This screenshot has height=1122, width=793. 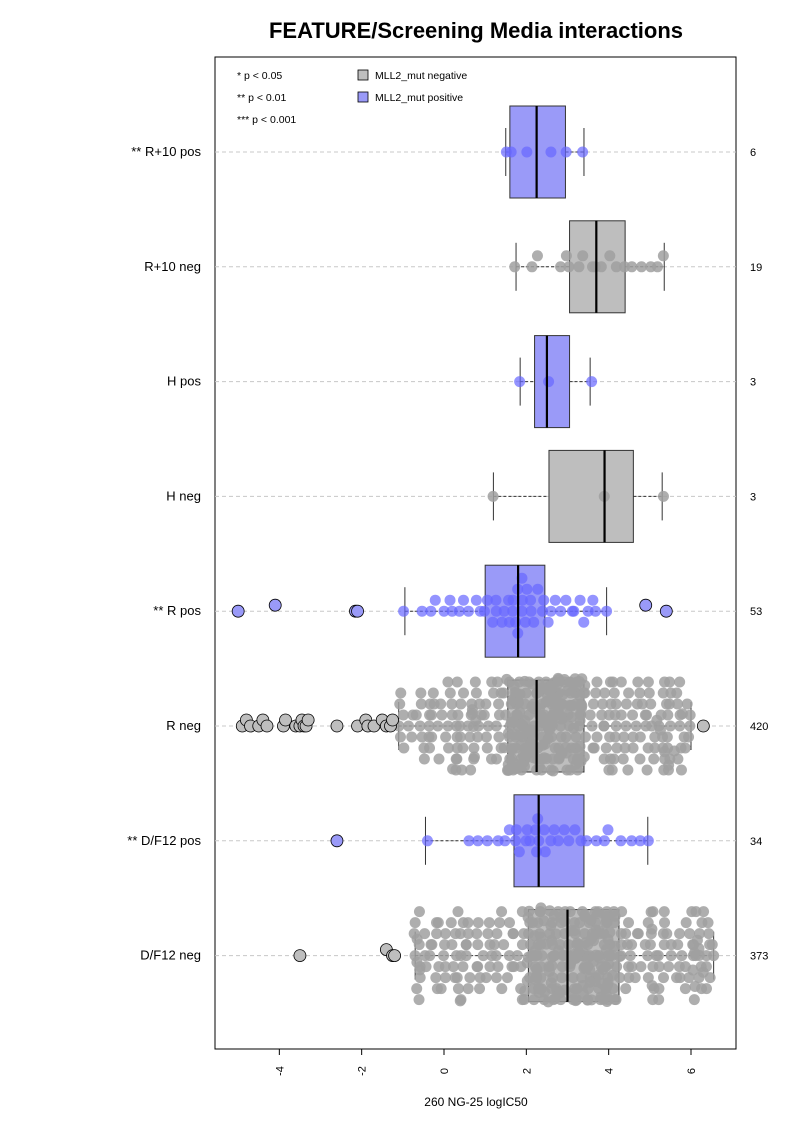 I want to click on x-tick-label: -4, so click(x=280, y=1071).